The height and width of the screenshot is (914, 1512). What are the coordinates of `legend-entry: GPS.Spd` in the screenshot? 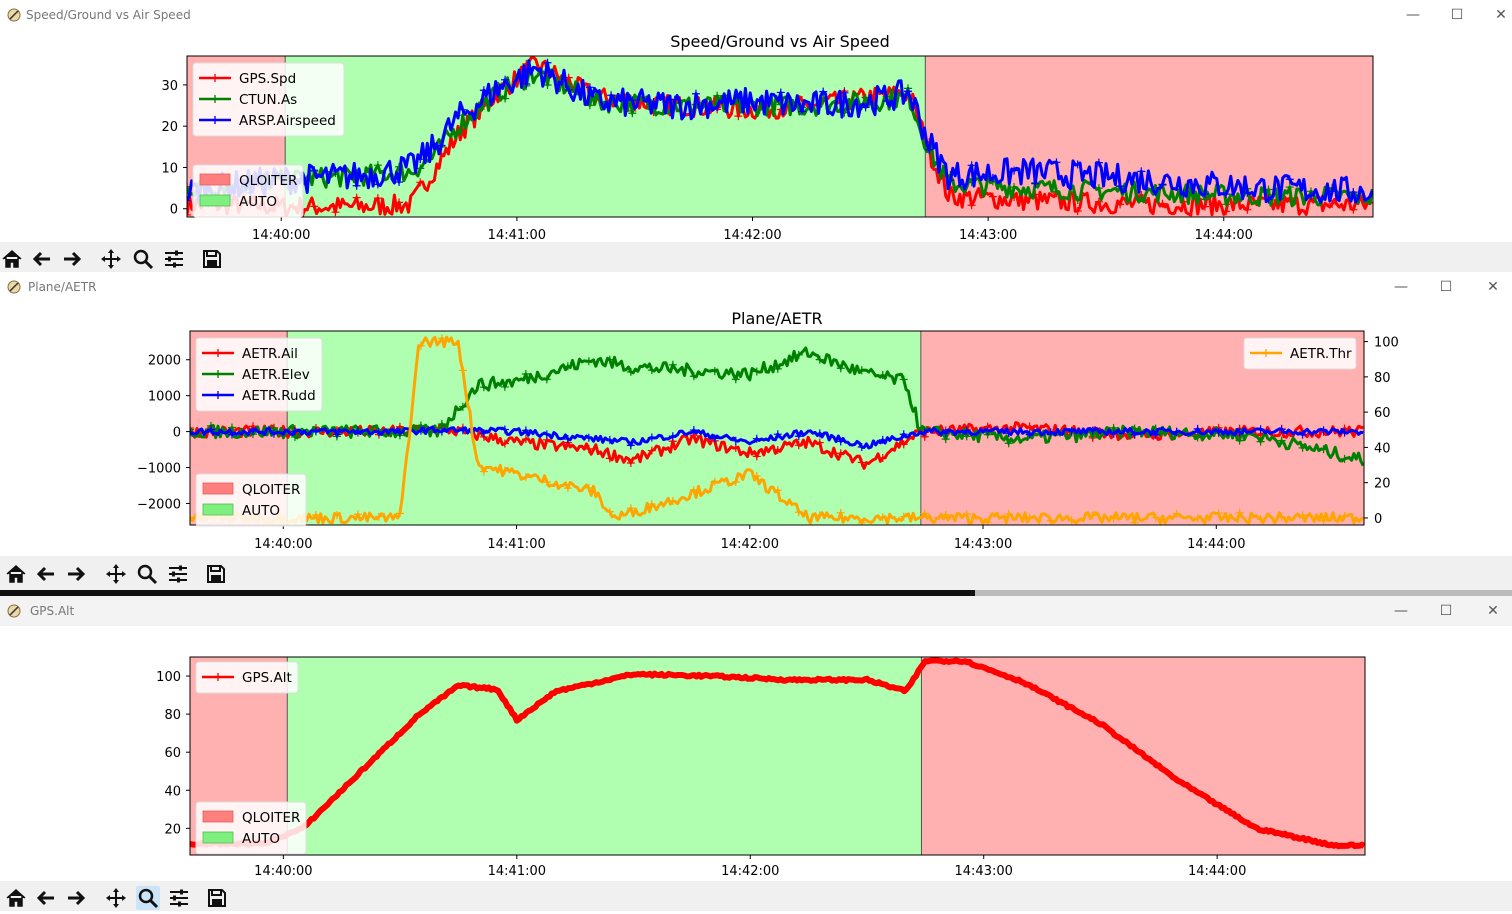 It's located at (267, 79).